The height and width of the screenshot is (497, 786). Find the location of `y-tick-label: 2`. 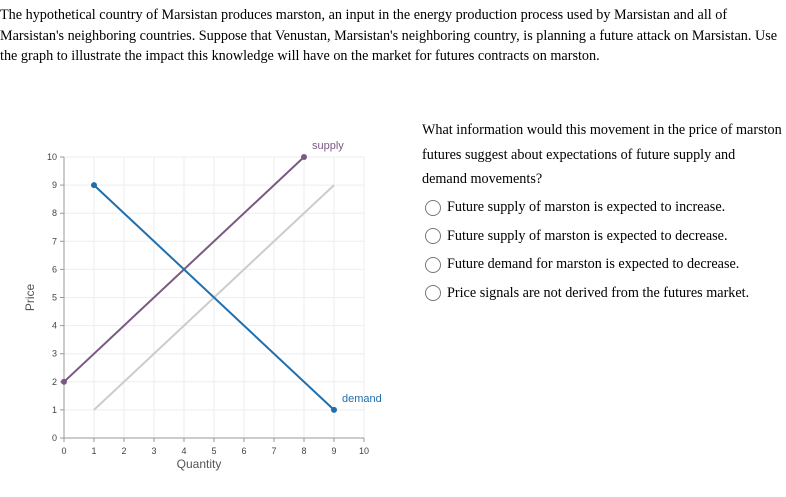

y-tick-label: 2 is located at coordinates (54, 382).